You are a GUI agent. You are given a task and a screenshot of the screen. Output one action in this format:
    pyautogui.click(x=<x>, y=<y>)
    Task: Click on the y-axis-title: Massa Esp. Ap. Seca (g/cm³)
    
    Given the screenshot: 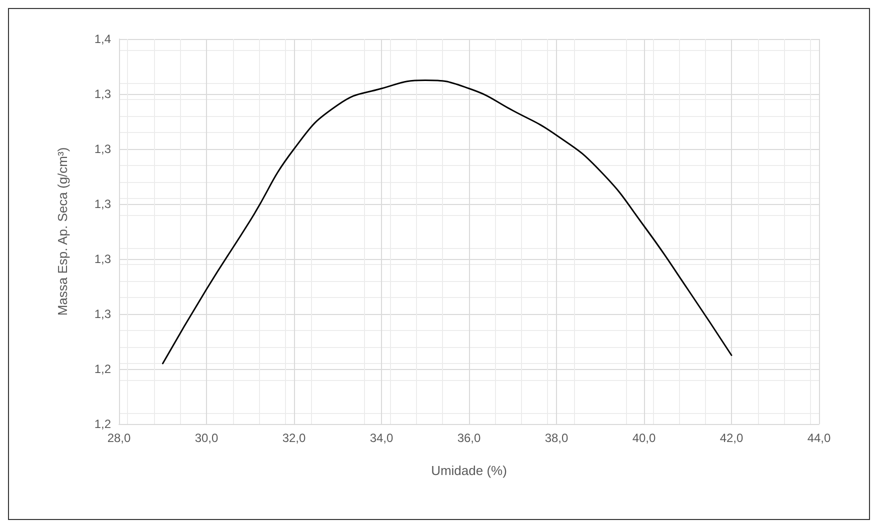 What is the action you would take?
    pyautogui.click(x=62, y=231)
    